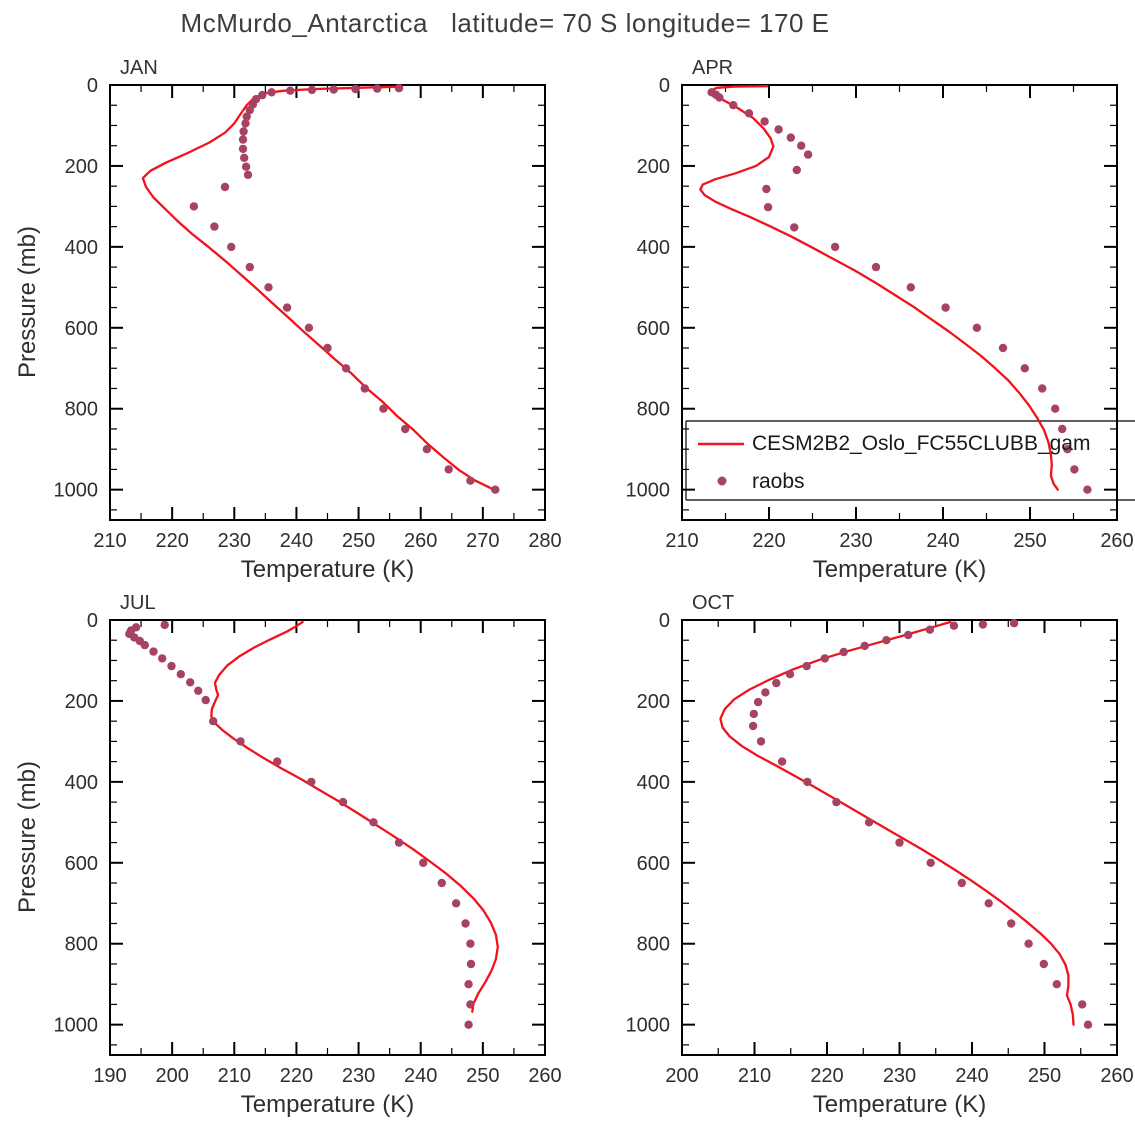 The image size is (1135, 1135). What do you see at coordinates (109, 1076) in the screenshot?
I see `tick-label: 190` at bounding box center [109, 1076].